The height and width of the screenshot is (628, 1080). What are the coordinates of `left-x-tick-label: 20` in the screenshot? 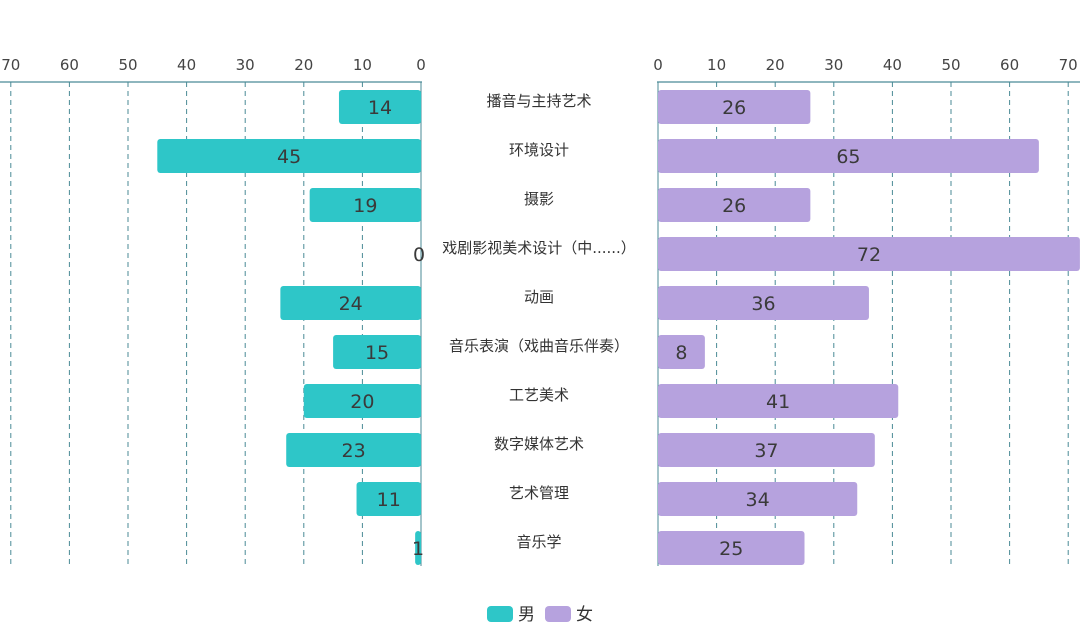 It's located at (303, 65).